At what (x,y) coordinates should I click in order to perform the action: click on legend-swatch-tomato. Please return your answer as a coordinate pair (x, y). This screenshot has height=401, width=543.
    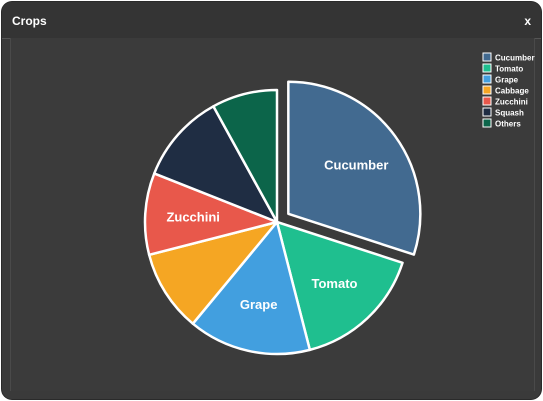
    Looking at the image, I should click on (487, 68).